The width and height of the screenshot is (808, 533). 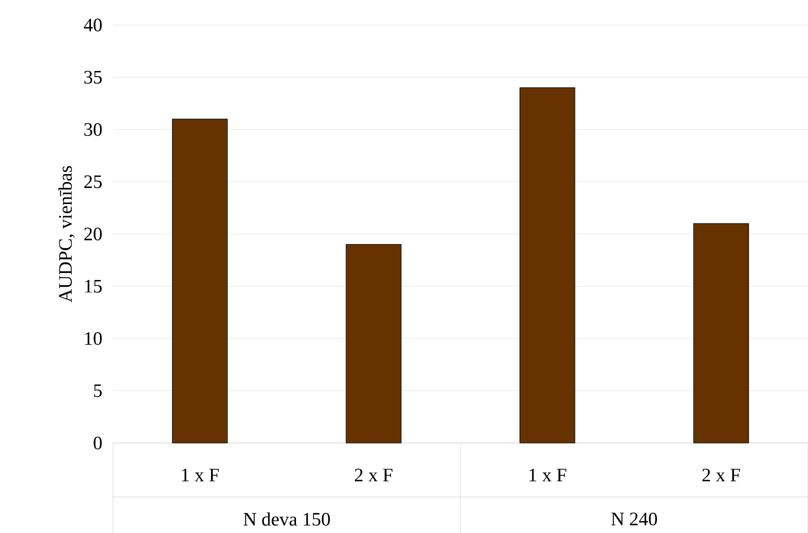 What do you see at coordinates (98, 443) in the screenshot?
I see `y-tick-label: 0` at bounding box center [98, 443].